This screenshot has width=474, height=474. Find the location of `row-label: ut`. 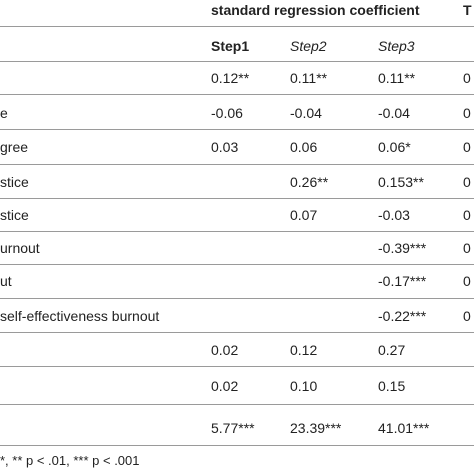

row-label: ut is located at coordinates (6, 281).